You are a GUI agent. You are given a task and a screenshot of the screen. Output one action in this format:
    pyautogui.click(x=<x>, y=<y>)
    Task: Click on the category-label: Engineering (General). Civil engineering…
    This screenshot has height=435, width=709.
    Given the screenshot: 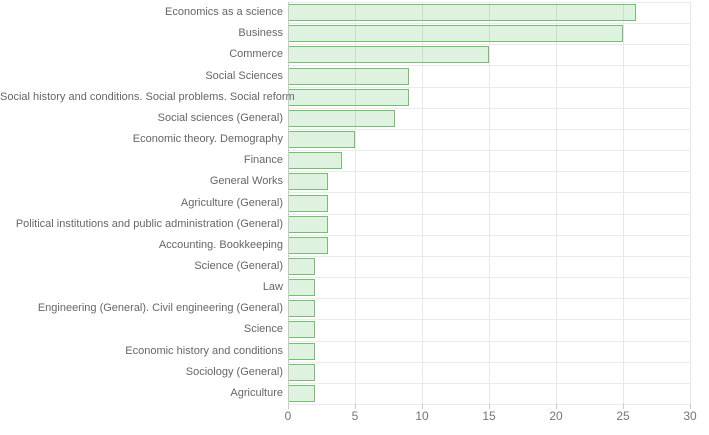 What is the action you would take?
    pyautogui.click(x=160, y=308)
    